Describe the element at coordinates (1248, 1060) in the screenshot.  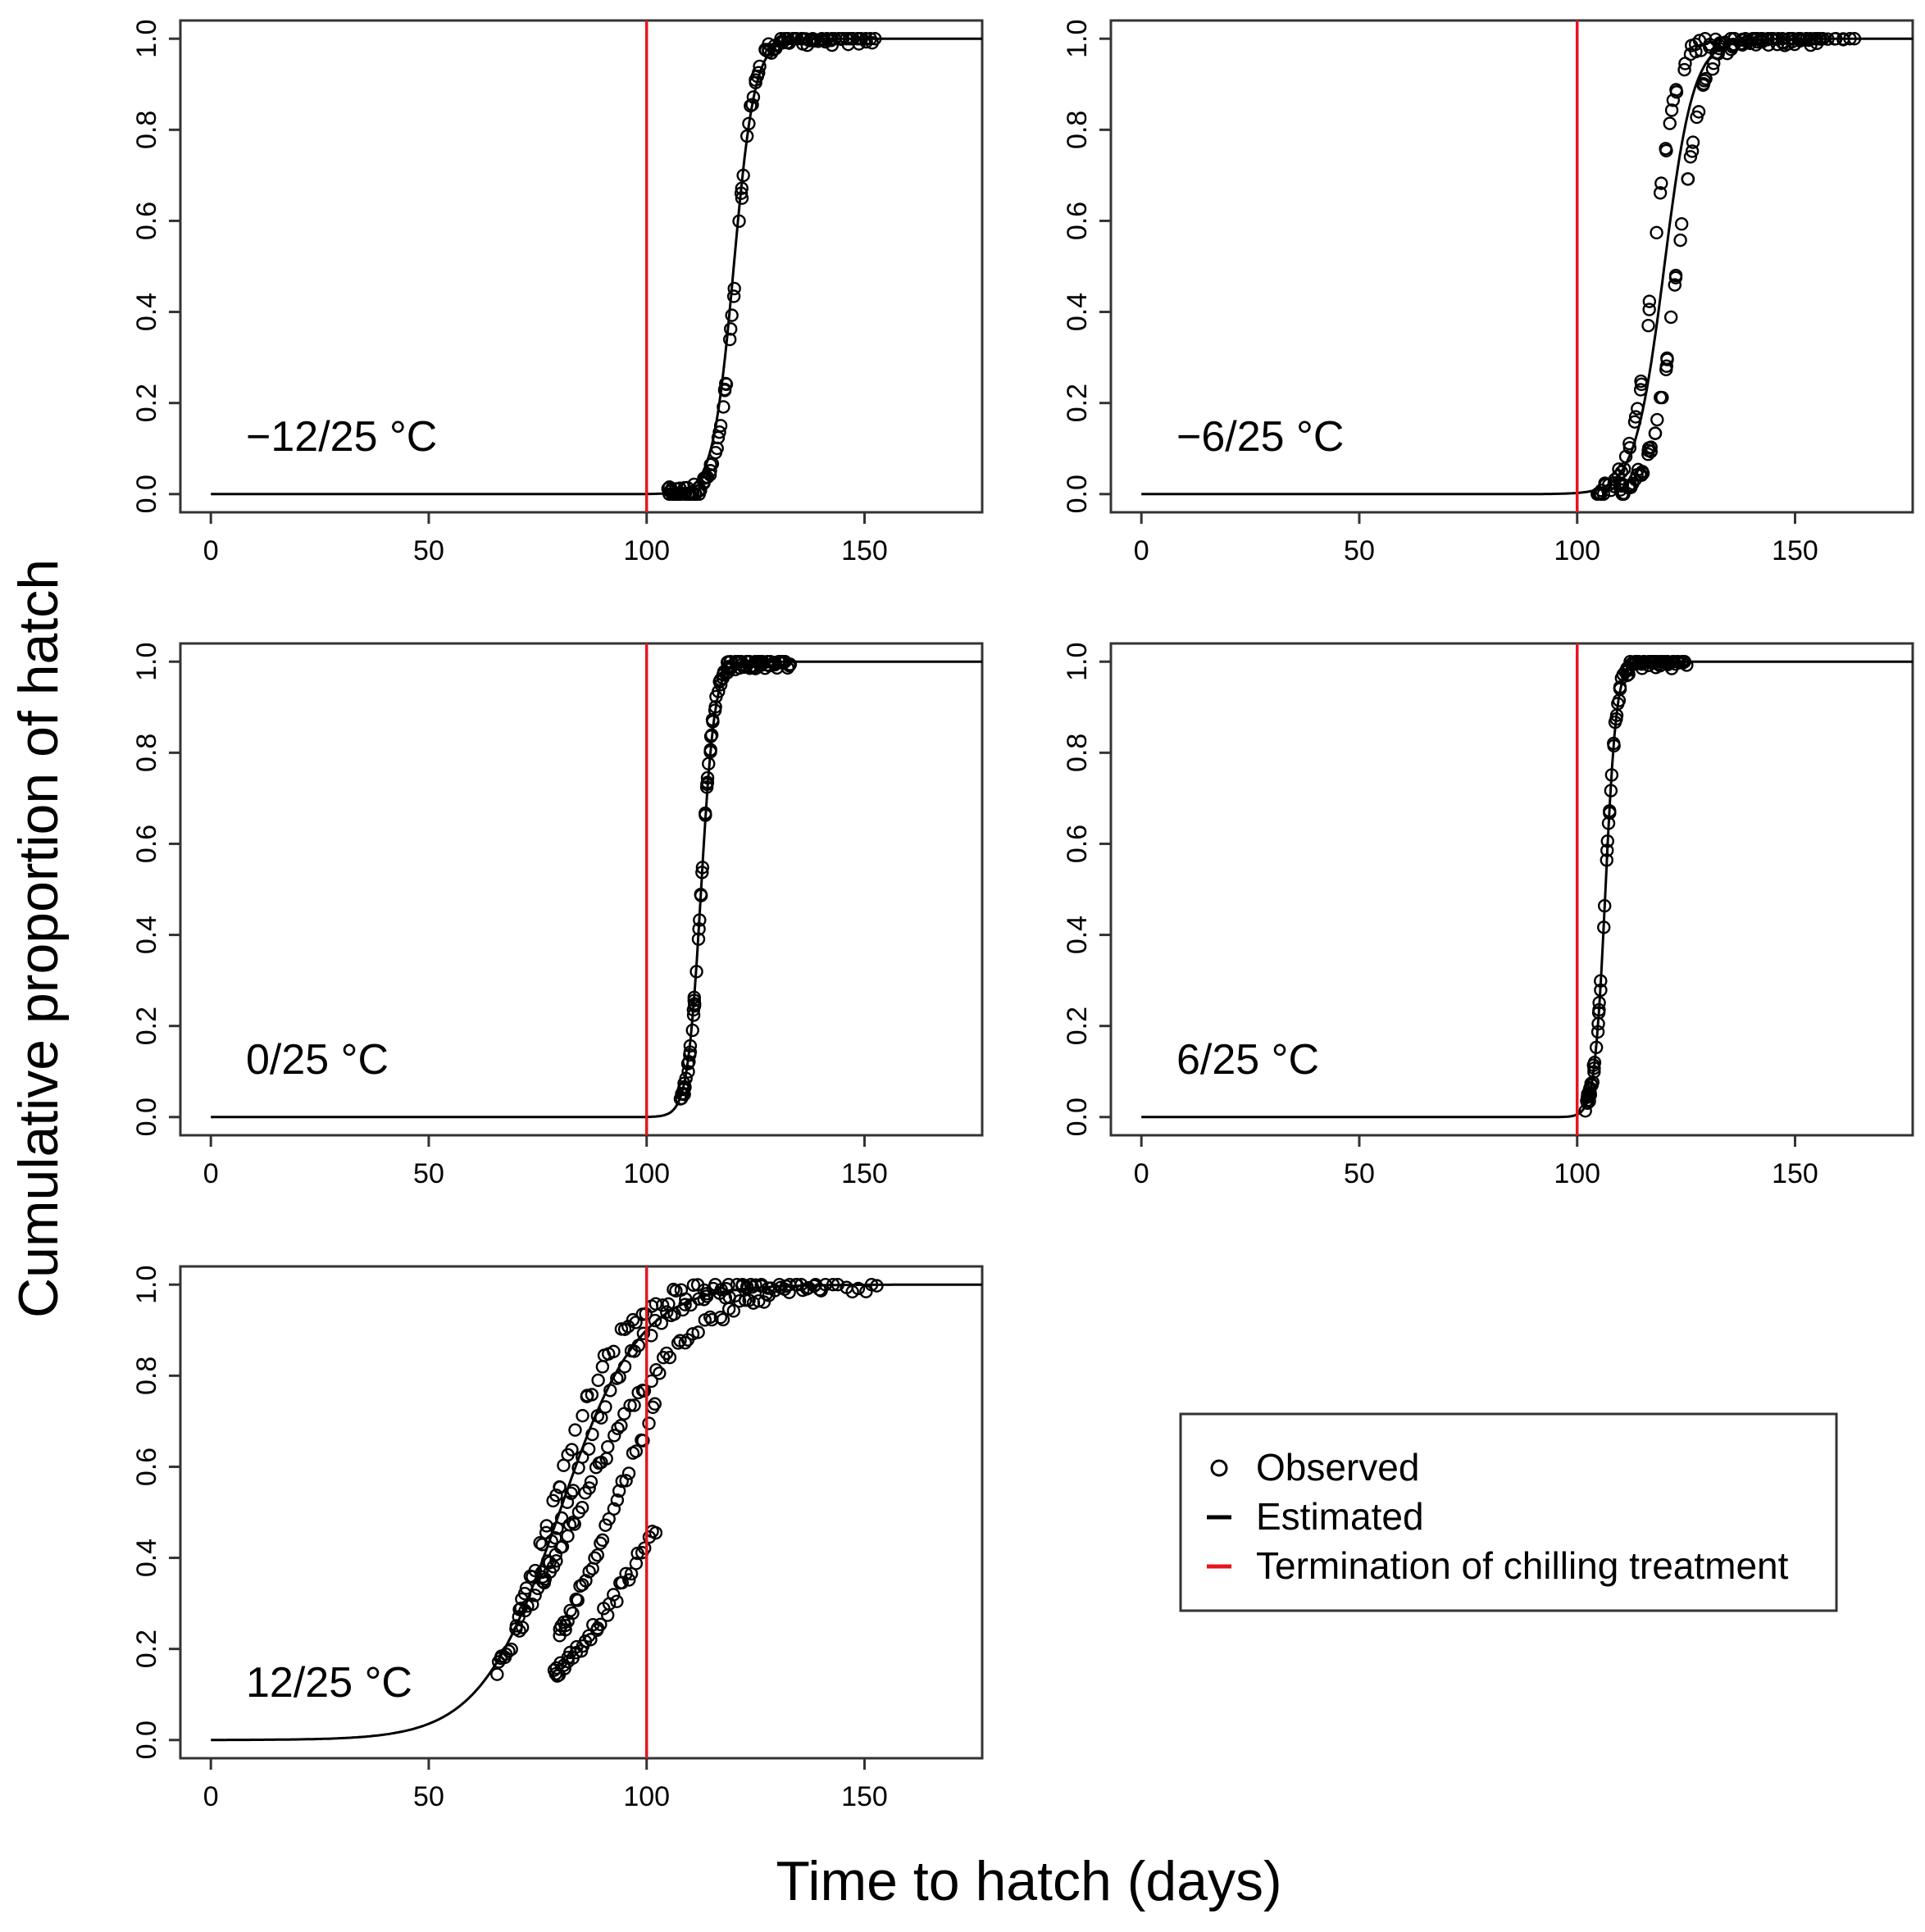
I see `panel-label: 6/25 °C` at that location.